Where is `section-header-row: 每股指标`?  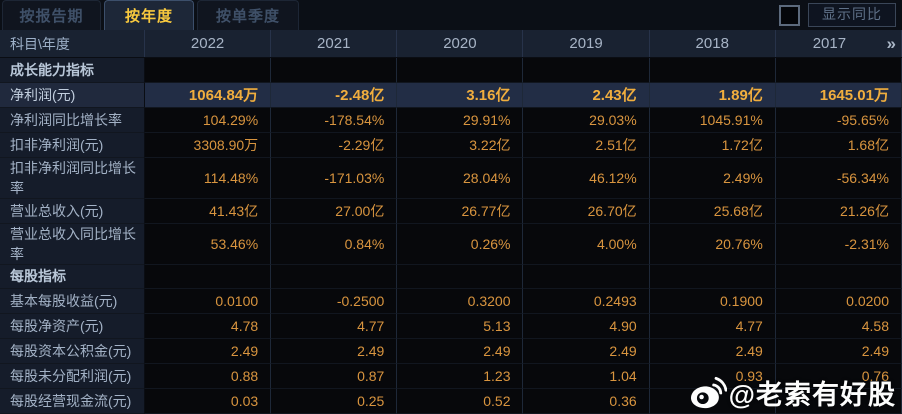 section-header-row: 每股指标 is located at coordinates (451, 277).